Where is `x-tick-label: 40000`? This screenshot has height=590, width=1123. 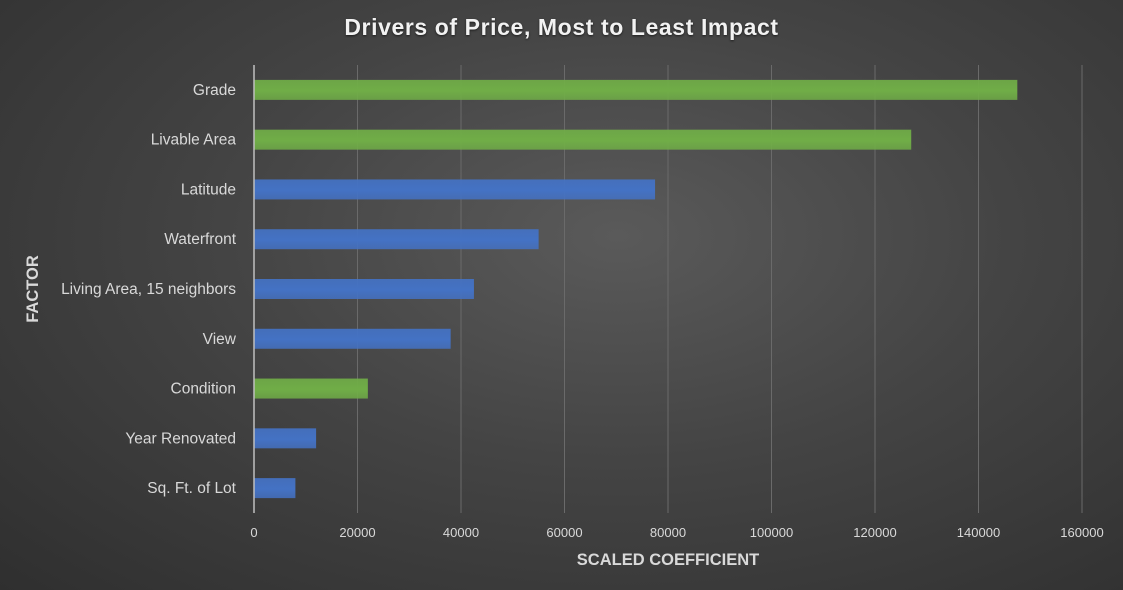
x-tick-label: 40000 is located at coordinates (461, 532).